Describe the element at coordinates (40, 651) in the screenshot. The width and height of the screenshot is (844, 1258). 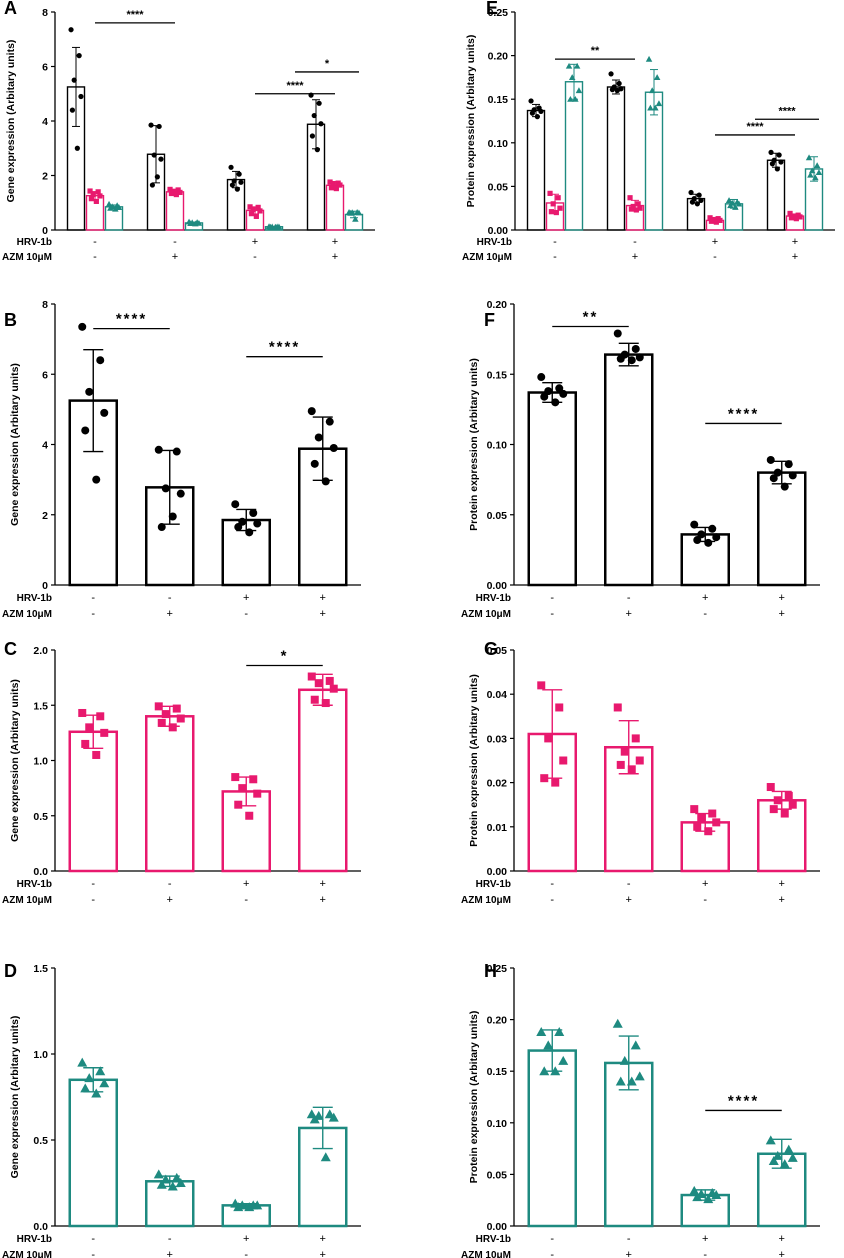
I see `y-tick-label: 2.0` at that location.